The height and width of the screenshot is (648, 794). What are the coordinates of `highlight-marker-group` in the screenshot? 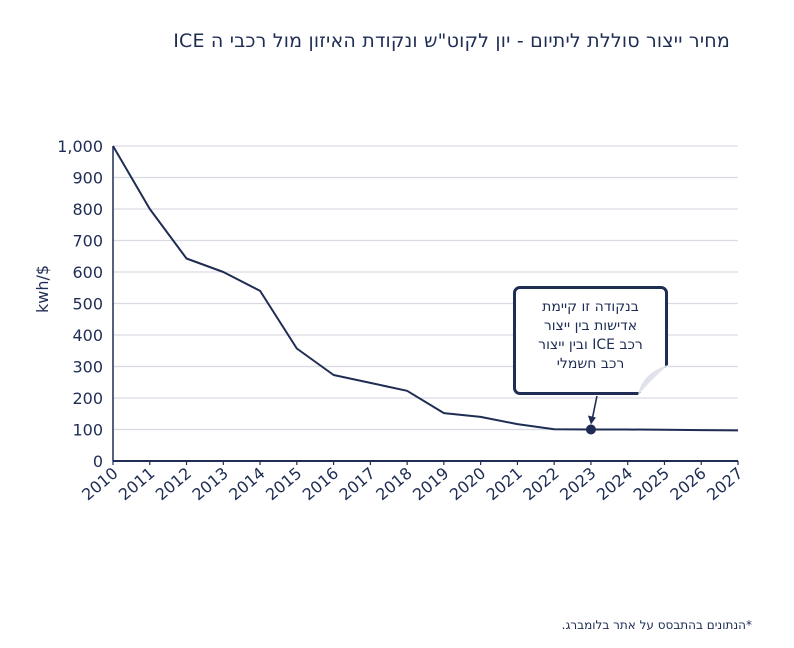 It's located at (591, 415).